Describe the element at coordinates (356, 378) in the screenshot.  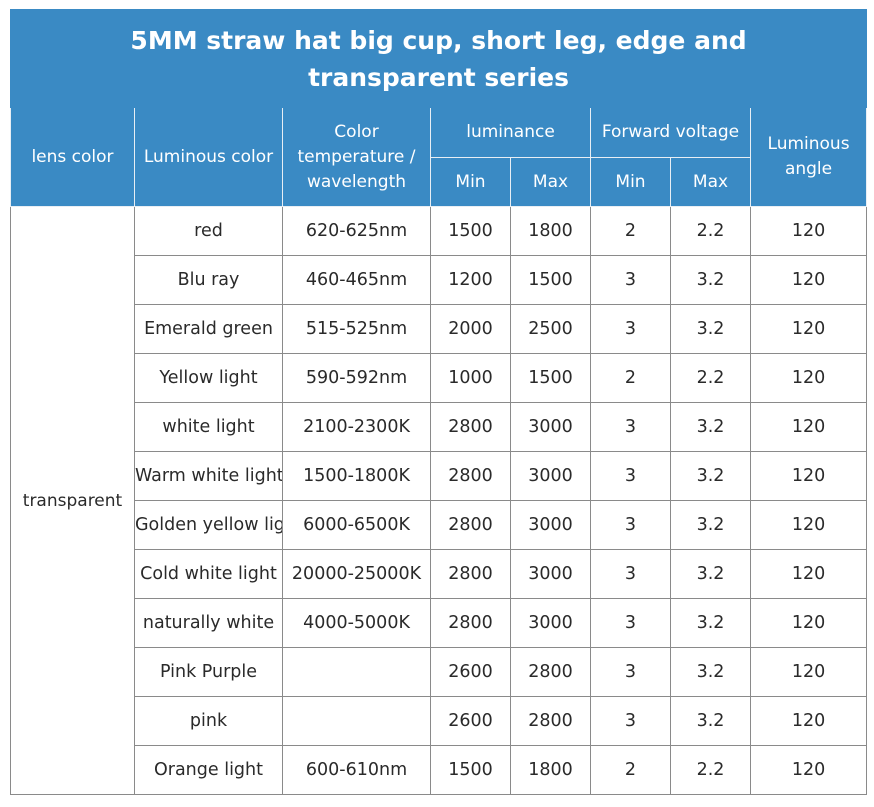
I see `cell-color-temperature: 590-592nm` at that location.